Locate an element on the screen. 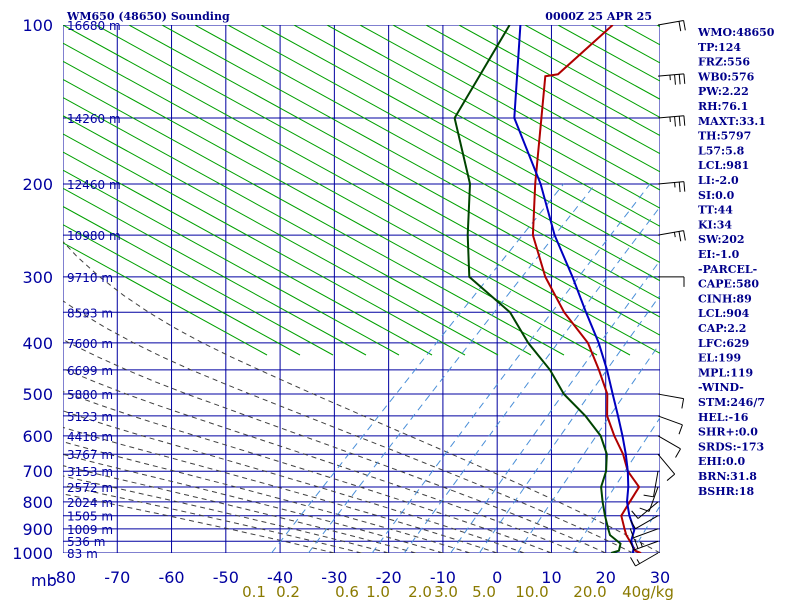  temperature-tick-label: 30 is located at coordinates (660, 577).